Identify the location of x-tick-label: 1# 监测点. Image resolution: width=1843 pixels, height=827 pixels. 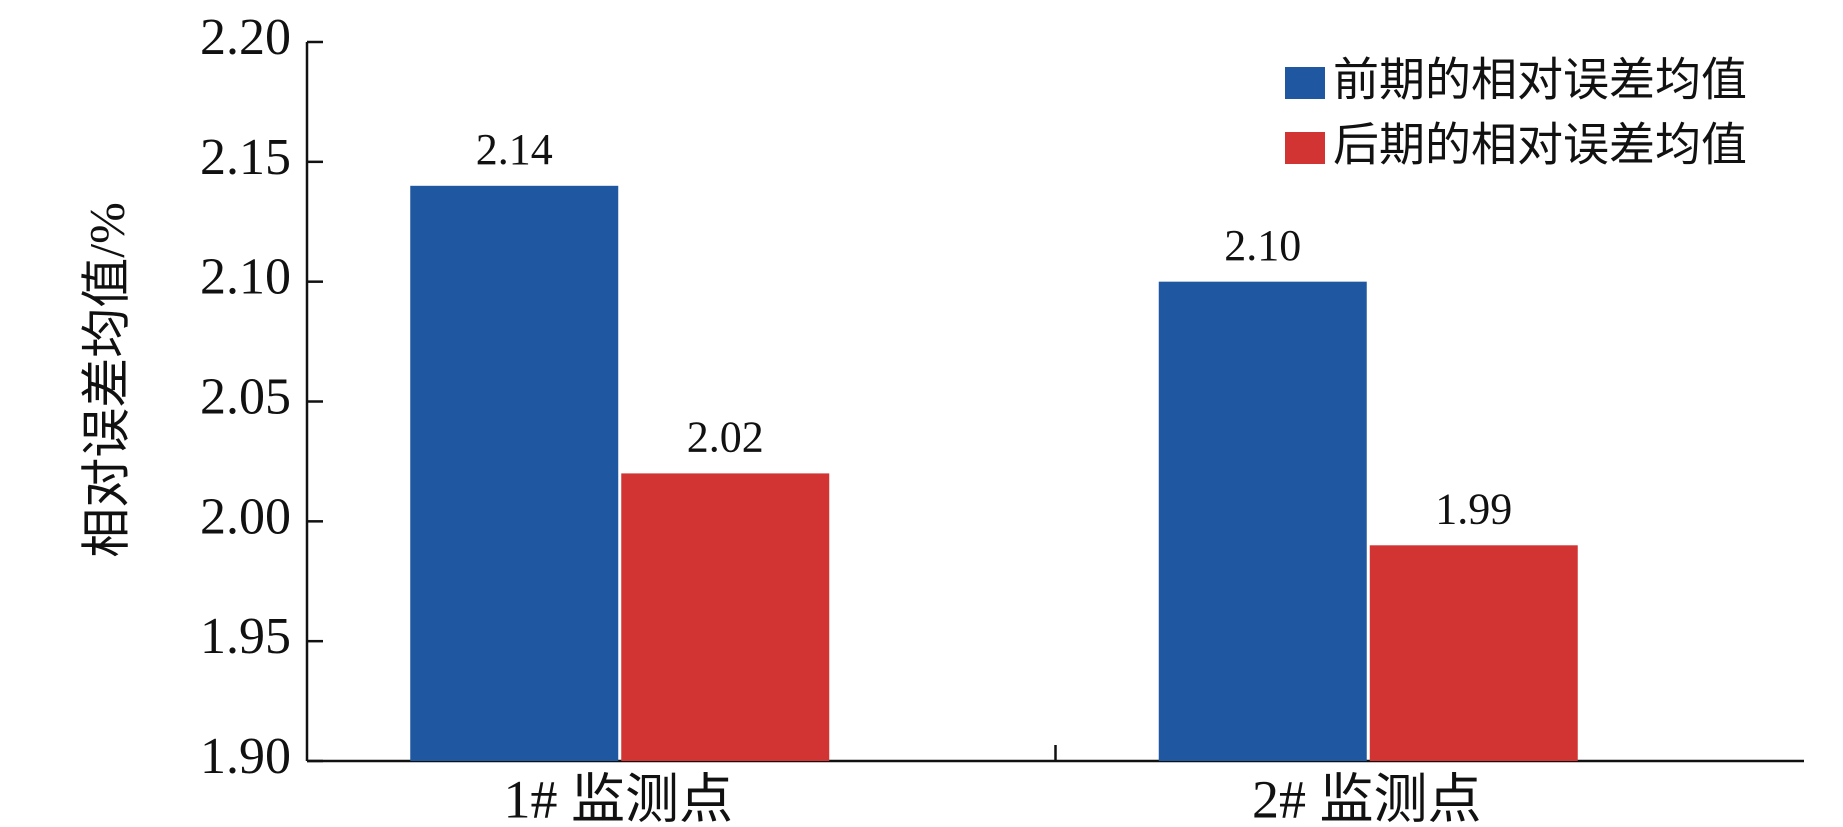
(619, 798).